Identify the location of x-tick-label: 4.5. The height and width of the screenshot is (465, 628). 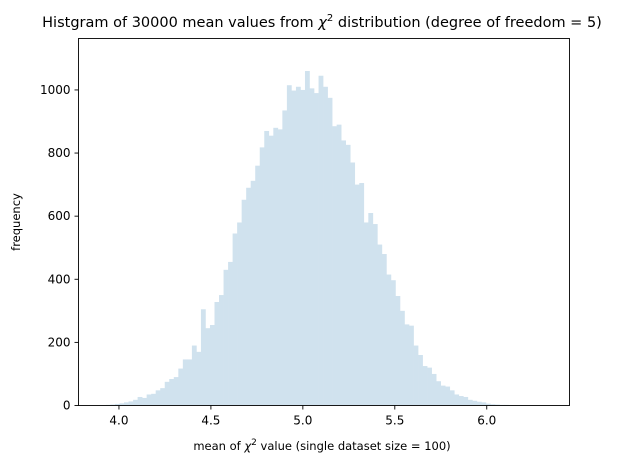
(210, 421).